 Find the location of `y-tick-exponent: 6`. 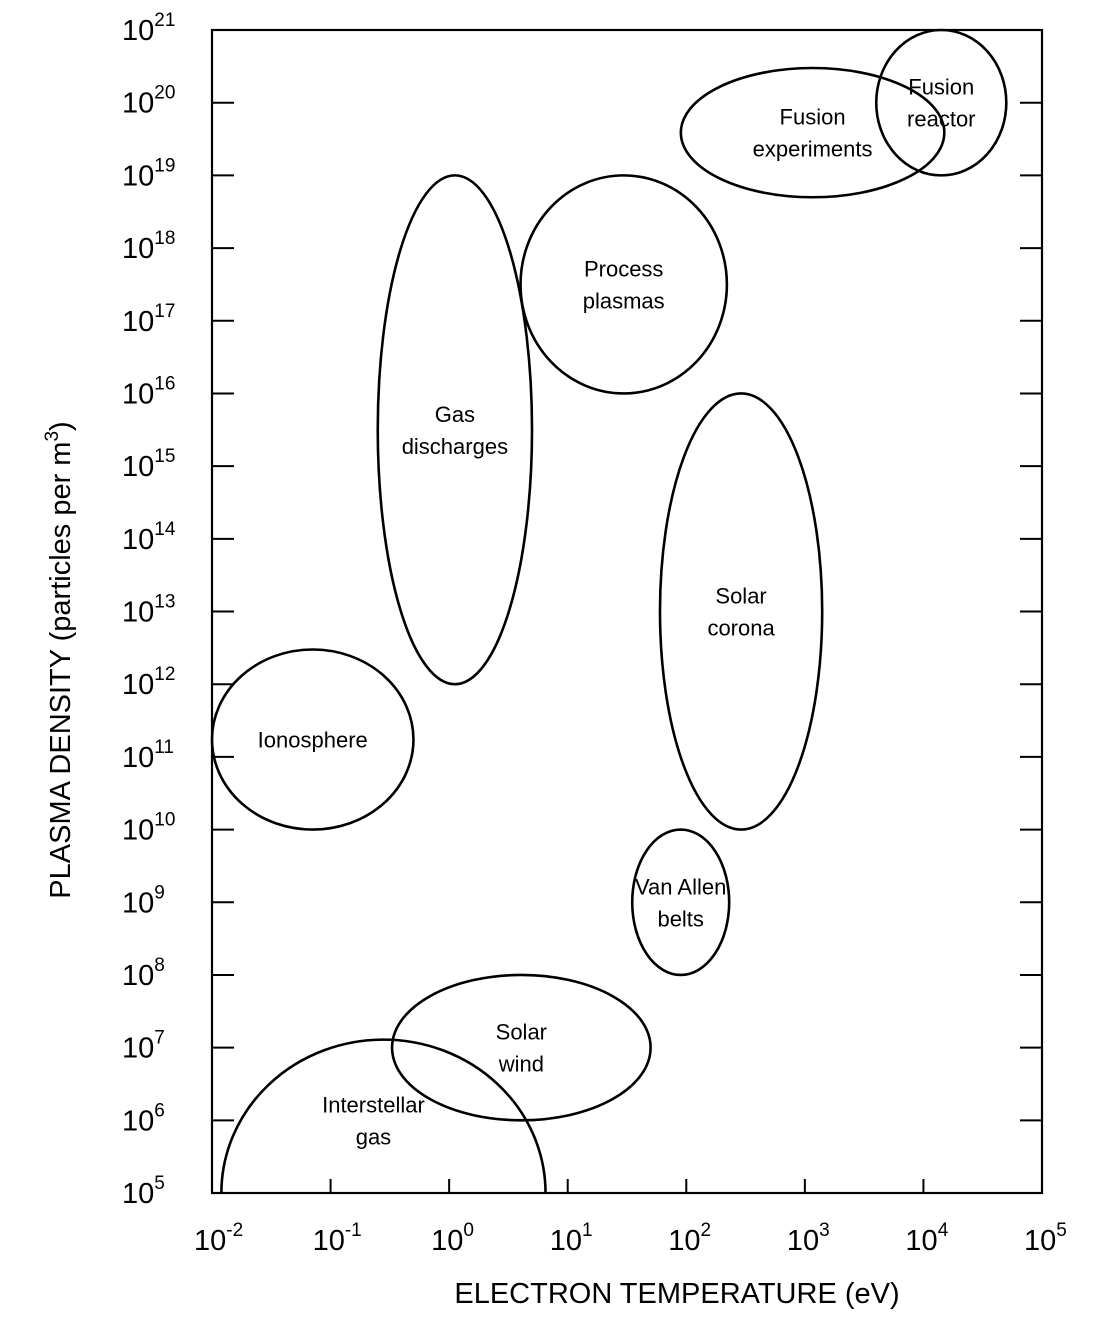

y-tick-exponent: 6 is located at coordinates (159, 1110).